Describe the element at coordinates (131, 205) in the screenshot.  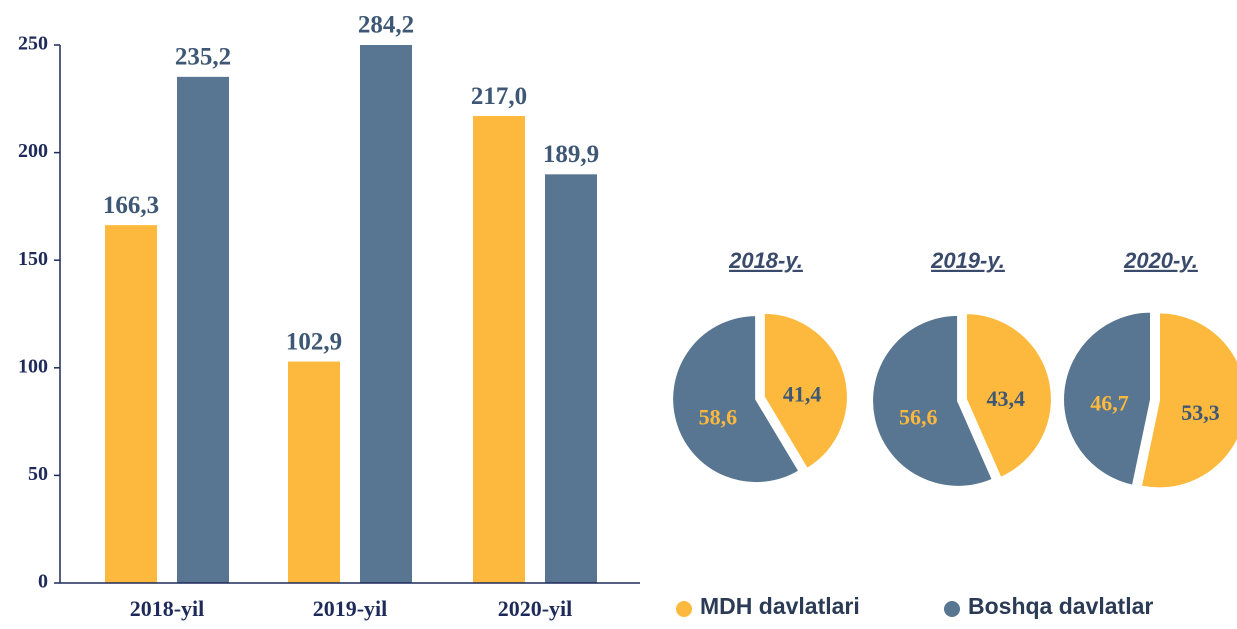
I see `value-label: 166,3` at that location.